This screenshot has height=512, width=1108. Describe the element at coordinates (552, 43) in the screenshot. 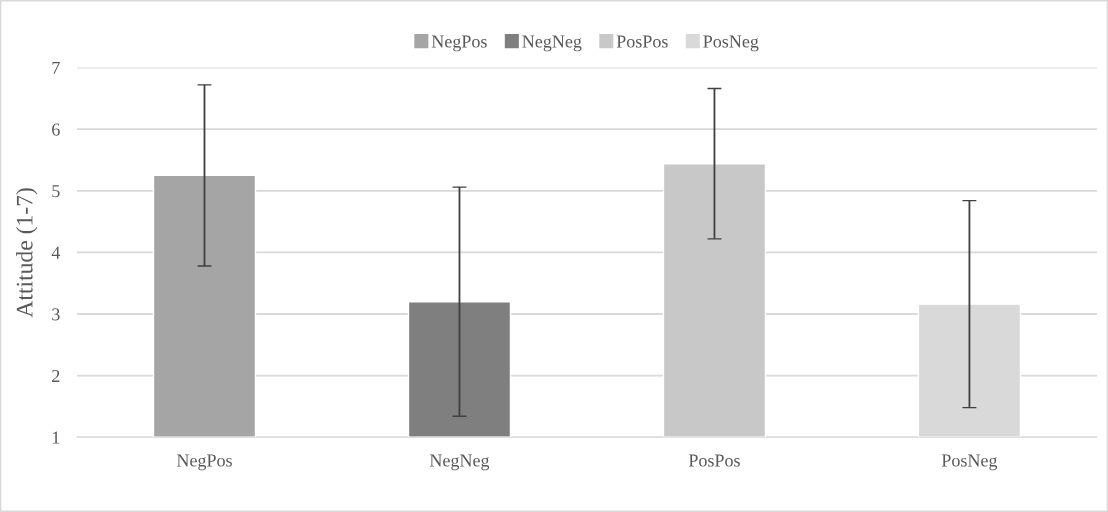

I see `legend-label: NegNeg` at that location.